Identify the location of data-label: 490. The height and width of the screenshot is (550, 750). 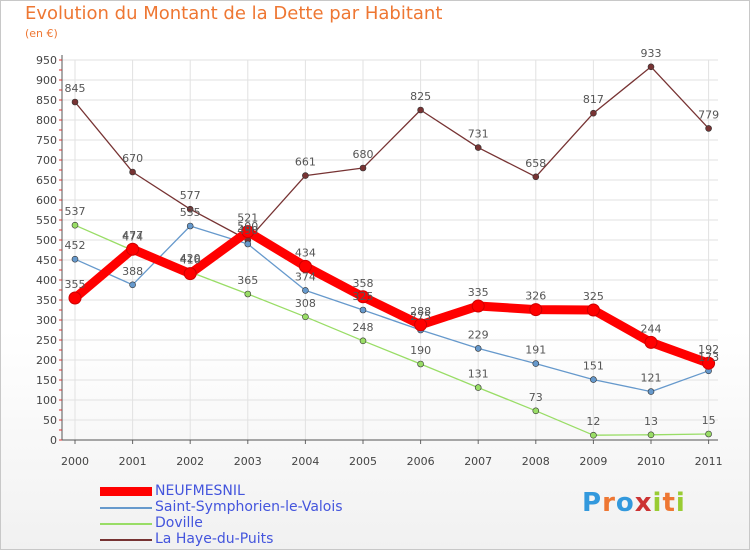
(247, 230).